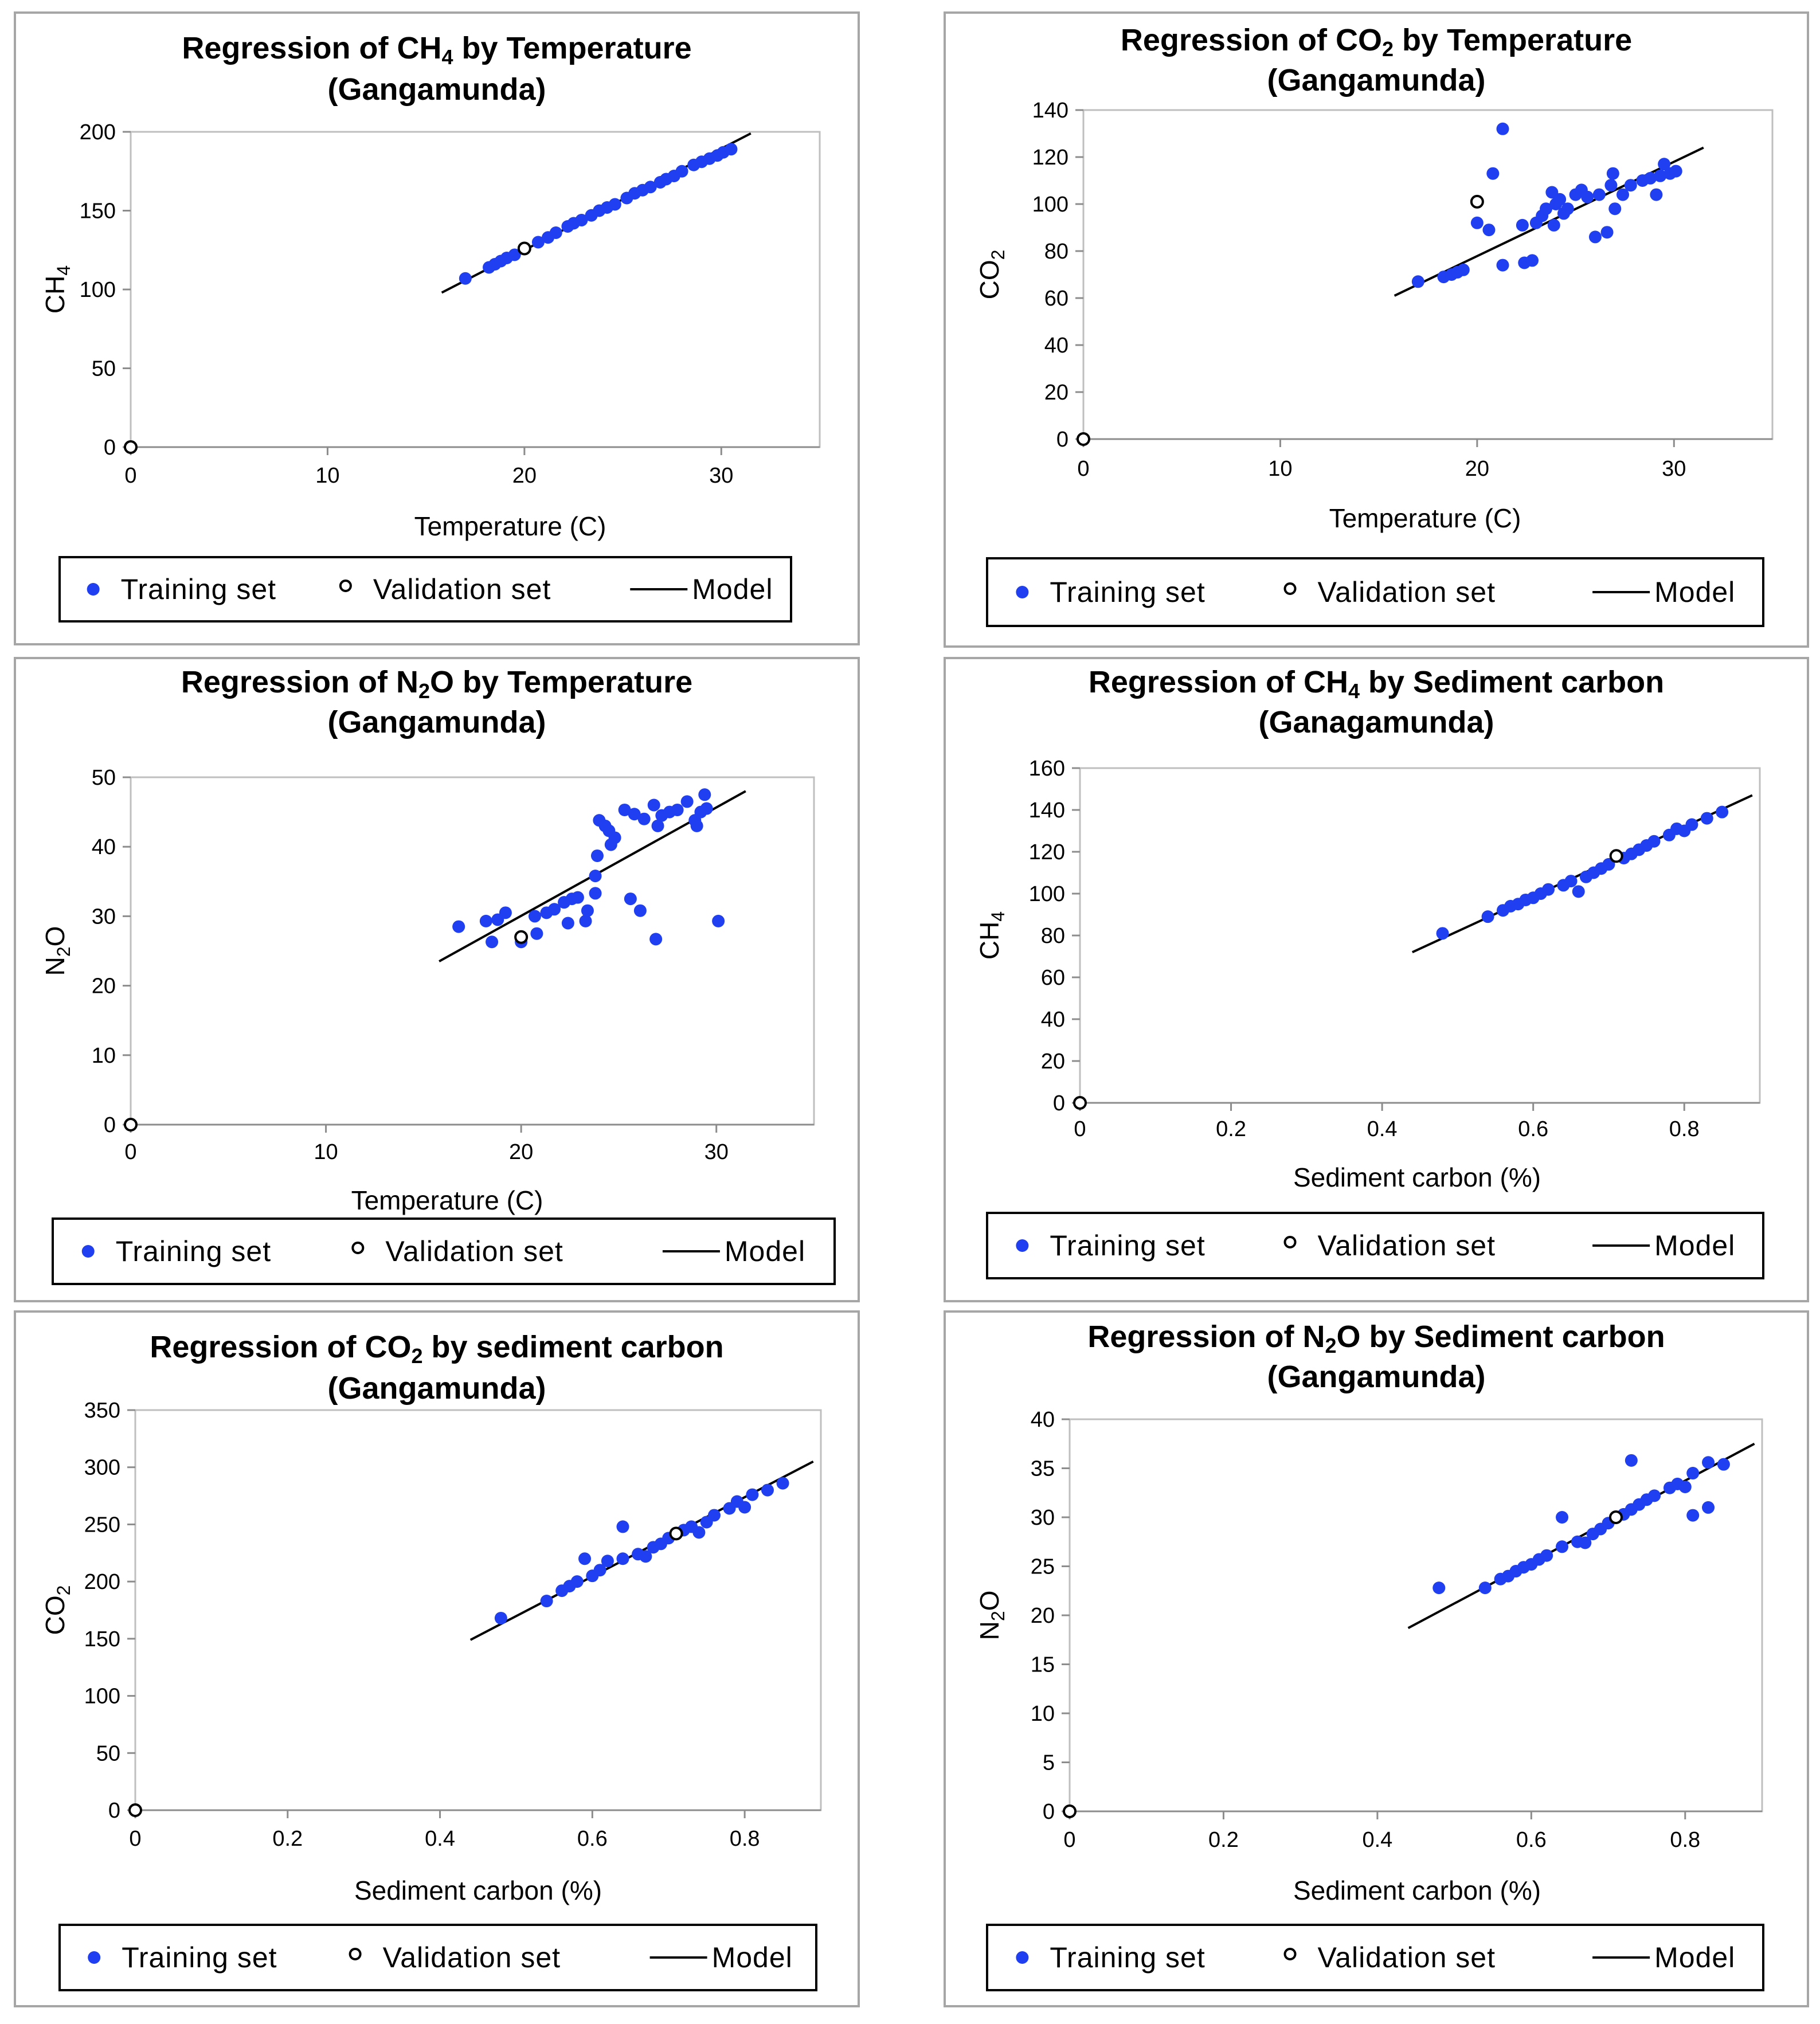 Image resolution: width=1820 pixels, height=2024 pixels. I want to click on title-text: by Sediment carbon, so click(1512, 682).